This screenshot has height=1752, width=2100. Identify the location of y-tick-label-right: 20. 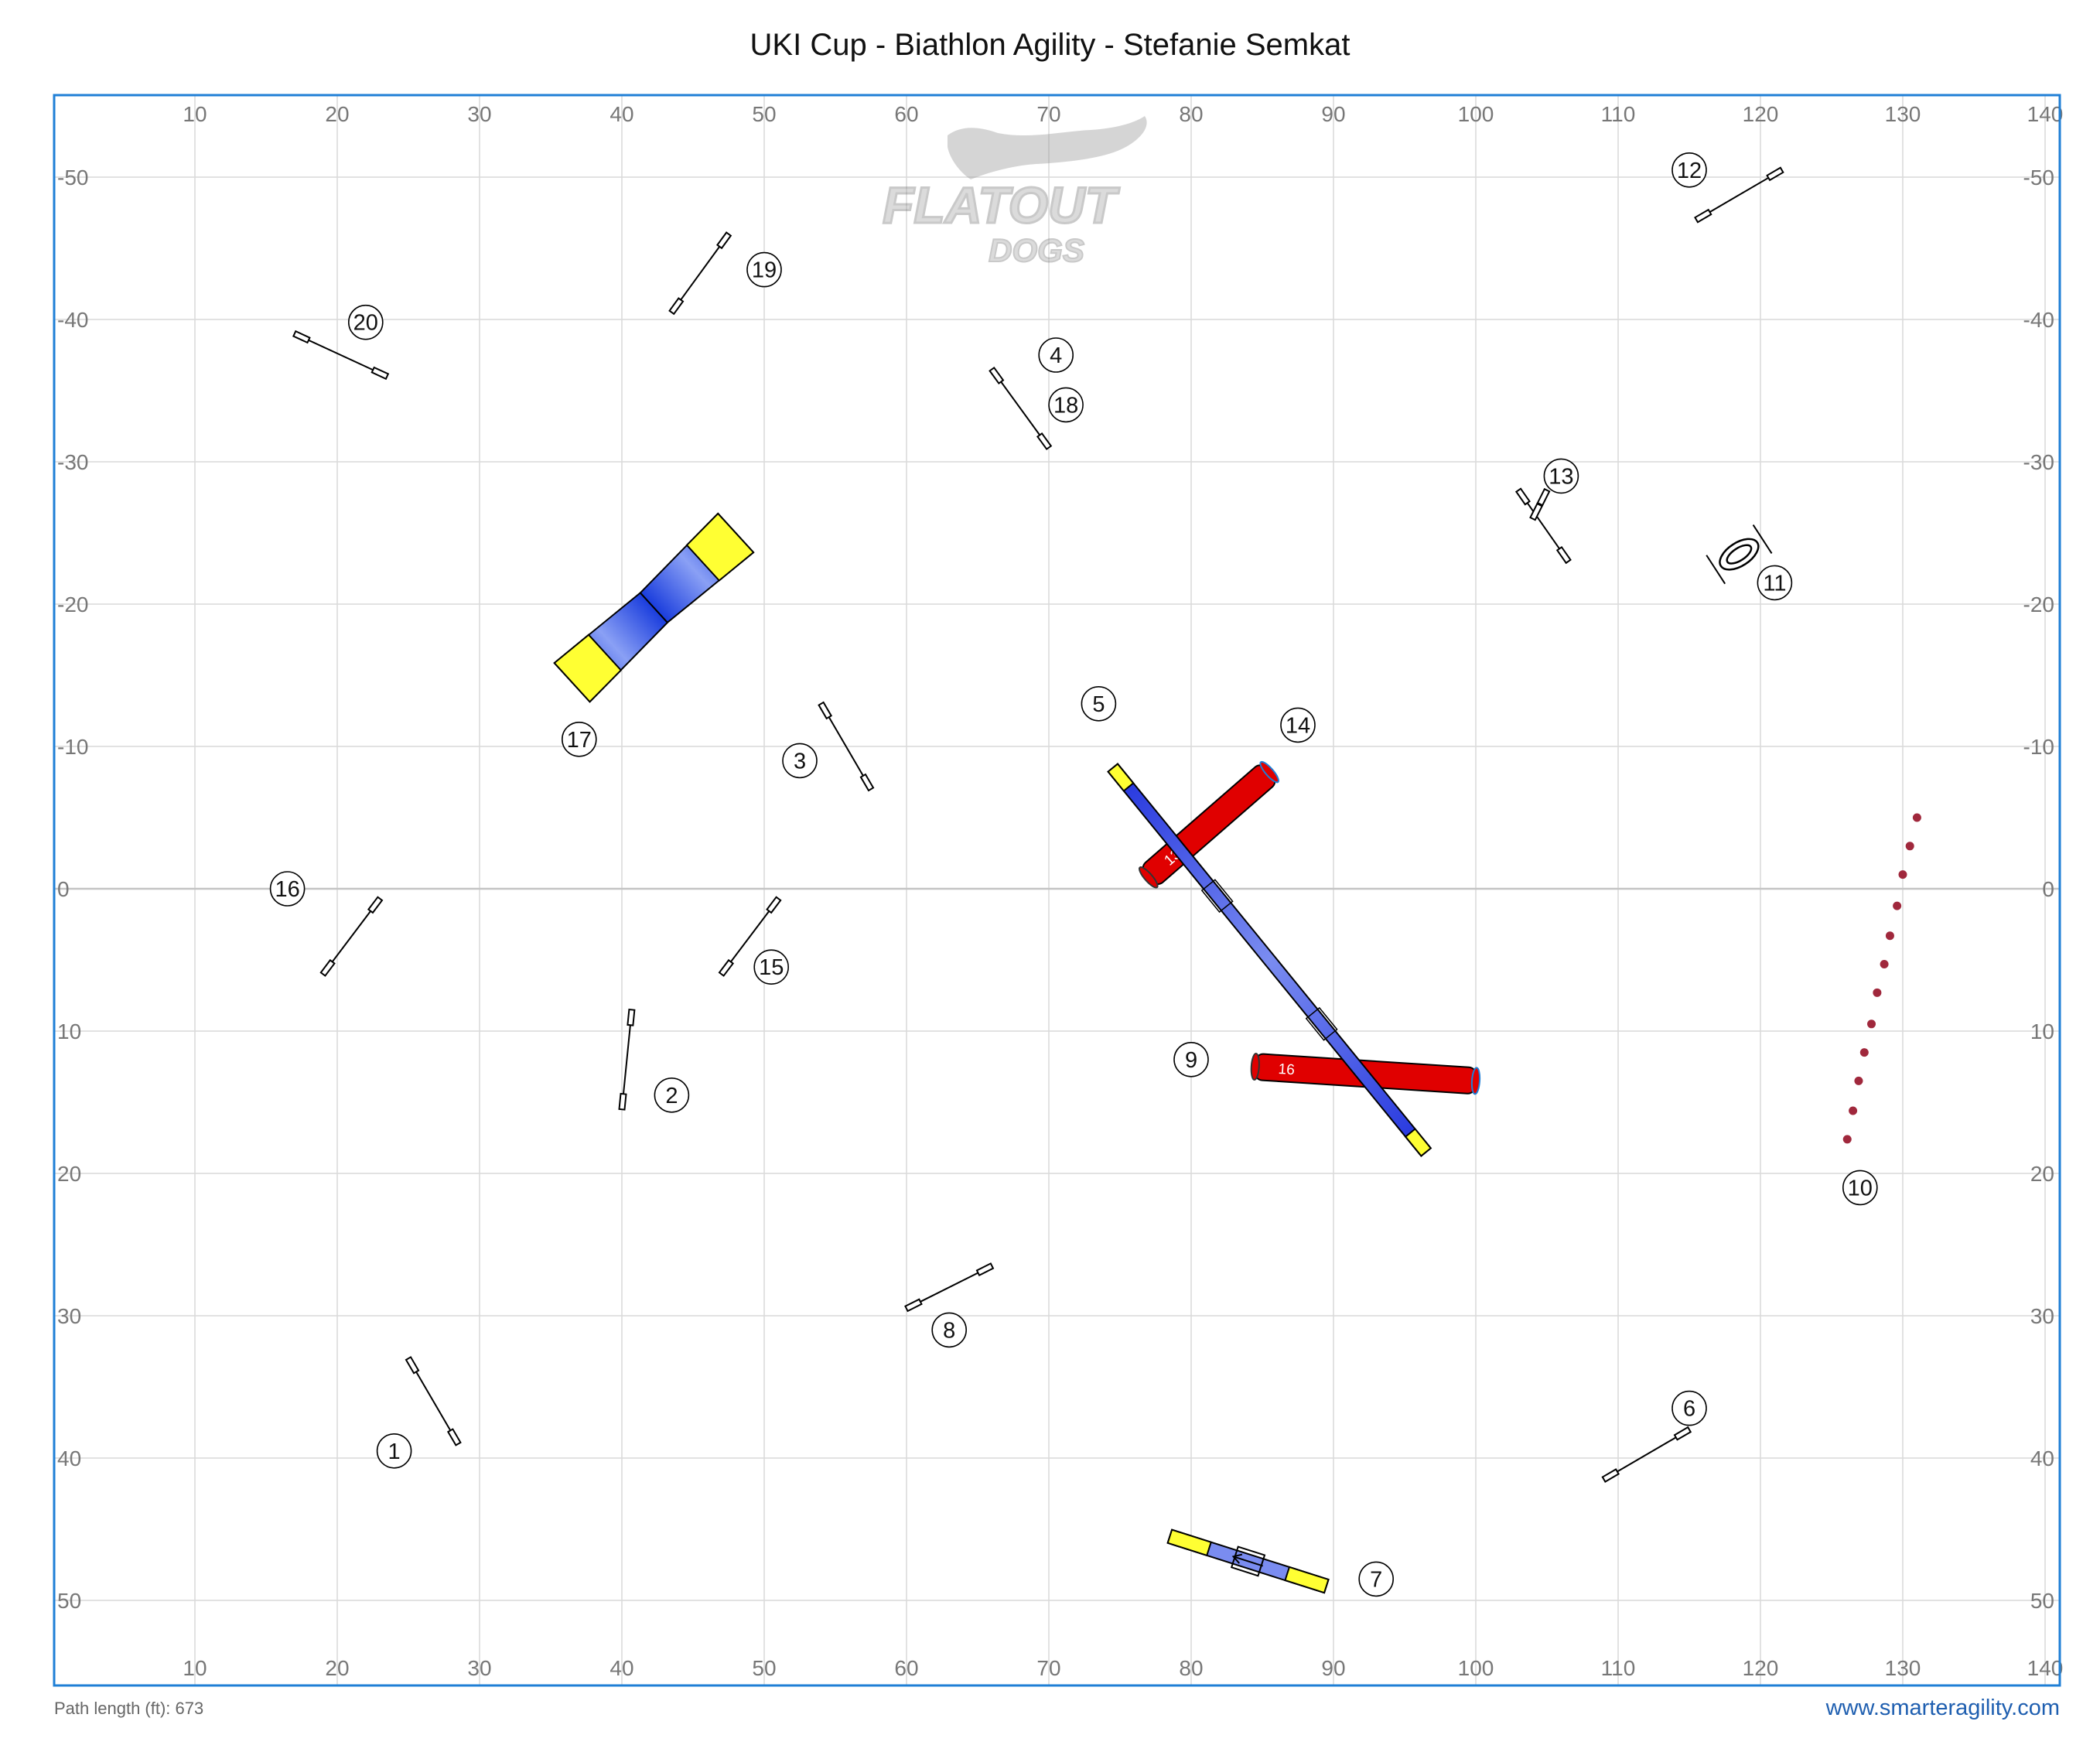
(2042, 1174).